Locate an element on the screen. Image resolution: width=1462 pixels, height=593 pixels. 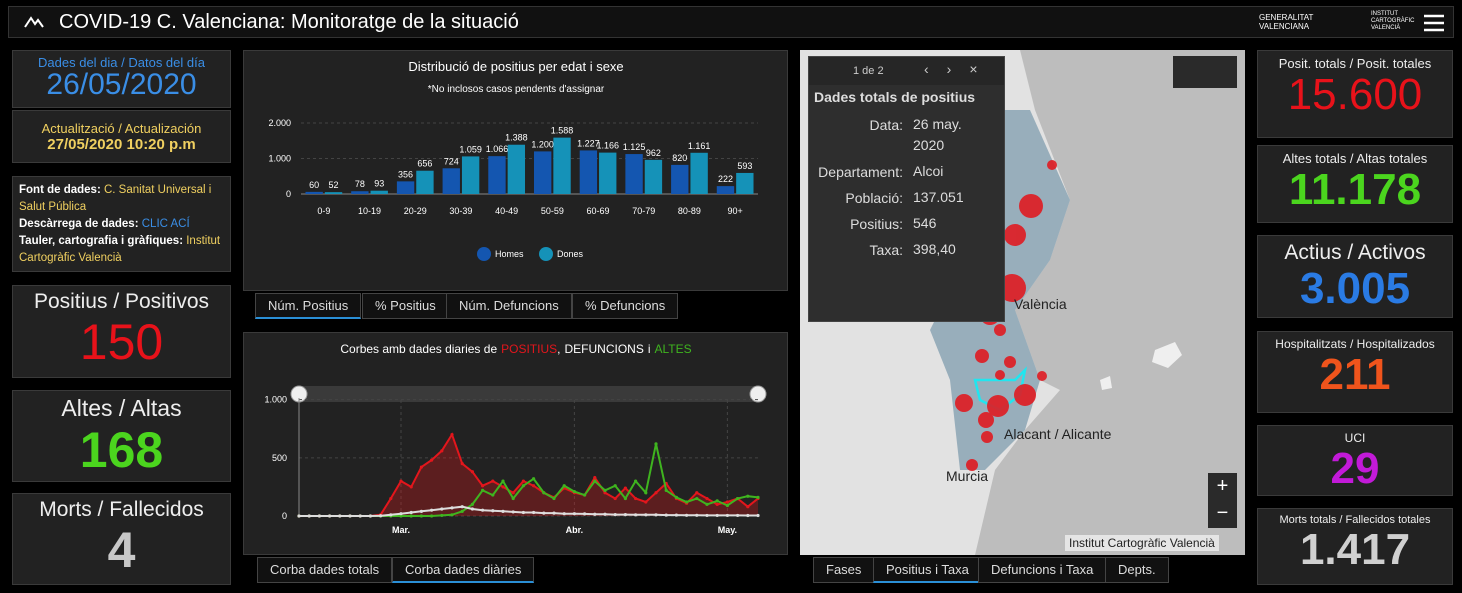
x-tick-label: 20-29 is located at coordinates (415, 211).